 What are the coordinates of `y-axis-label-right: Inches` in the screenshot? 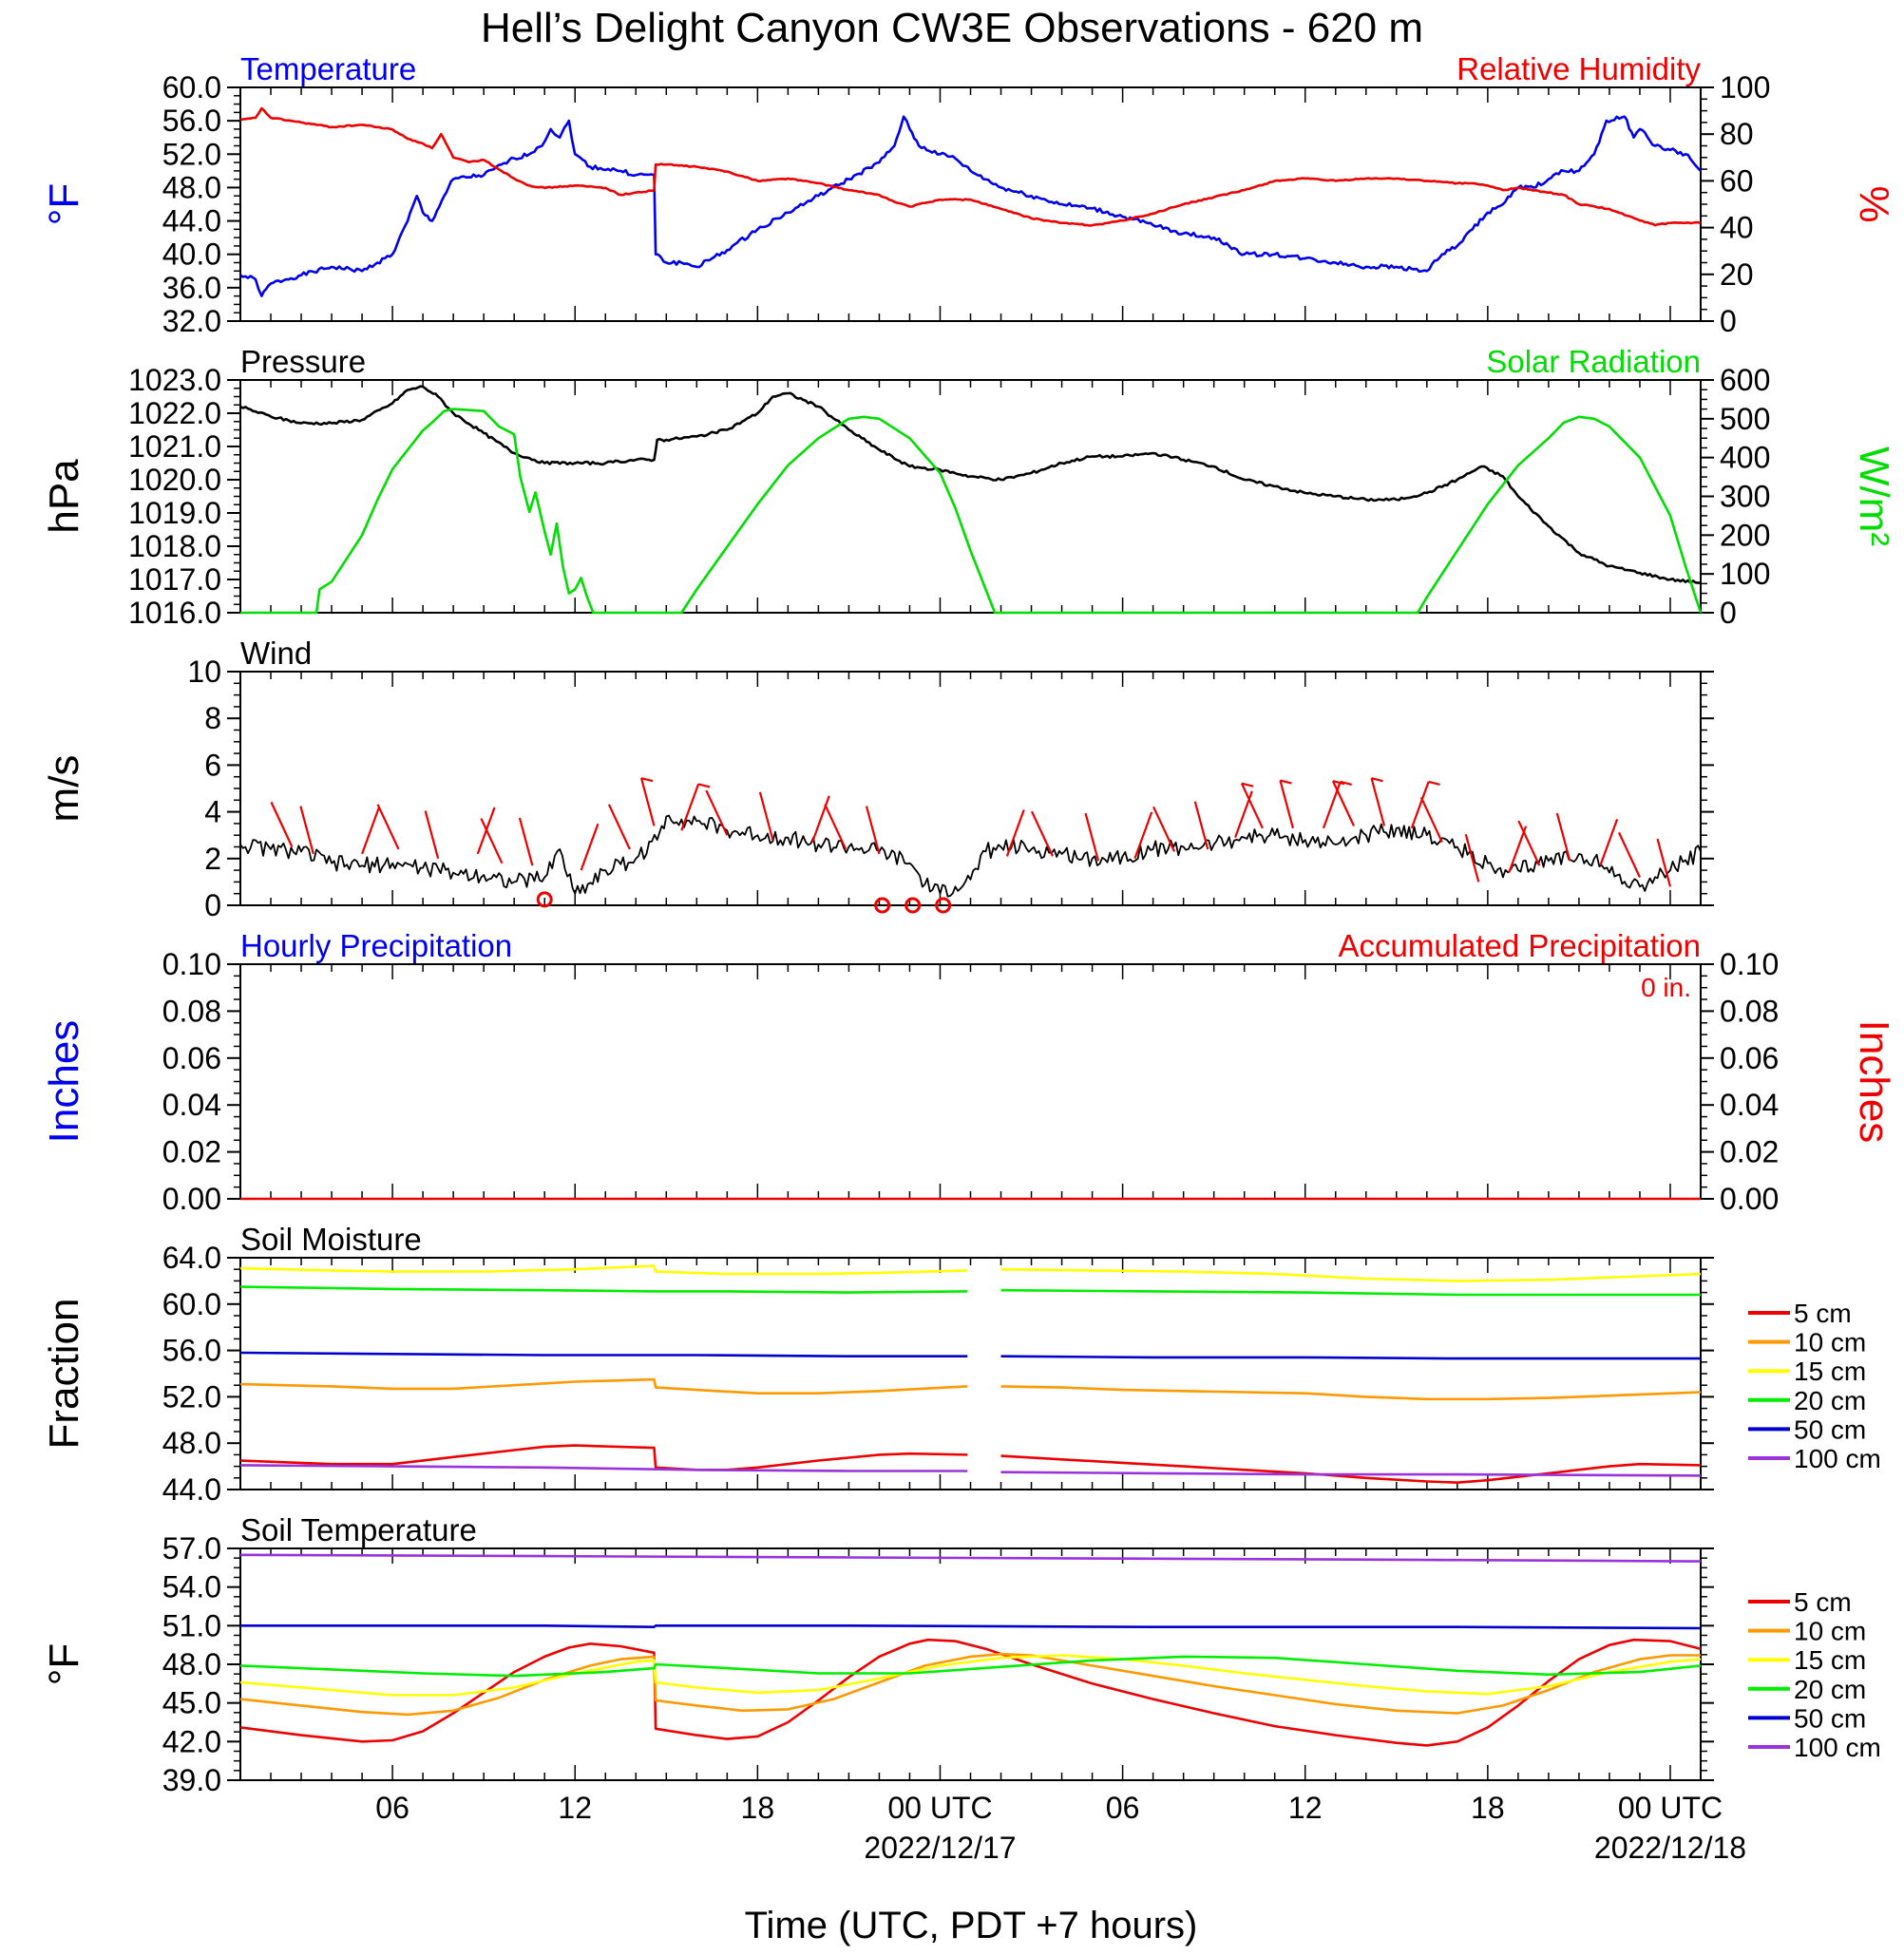 It's located at (1874, 1082).